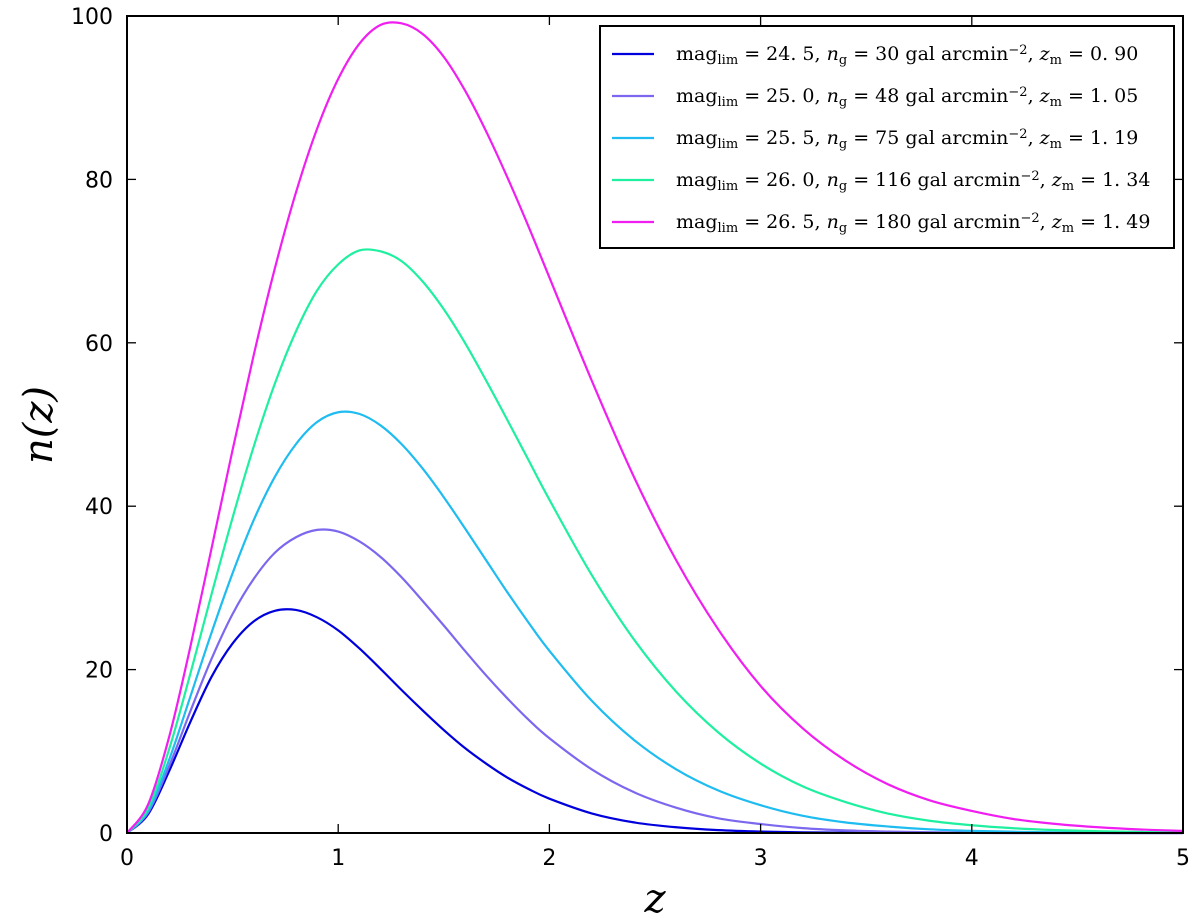 Image resolution: width=1200 pixels, height=923 pixels. What do you see at coordinates (99, 507) in the screenshot?
I see `y-tick-label: 40` at bounding box center [99, 507].